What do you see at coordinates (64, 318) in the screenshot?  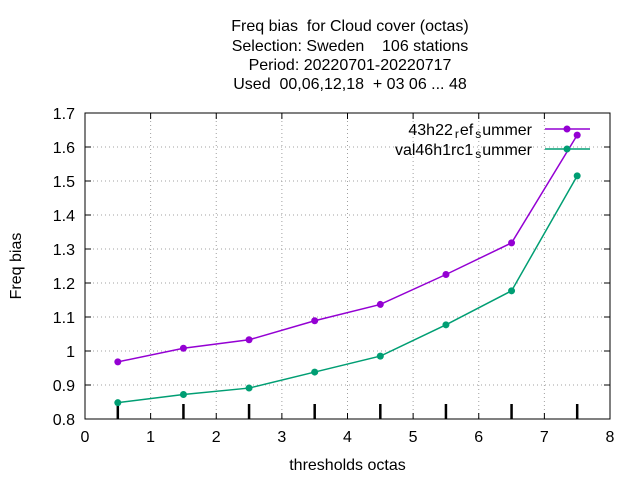 I see `y-tick-label: 1.1` at bounding box center [64, 318].